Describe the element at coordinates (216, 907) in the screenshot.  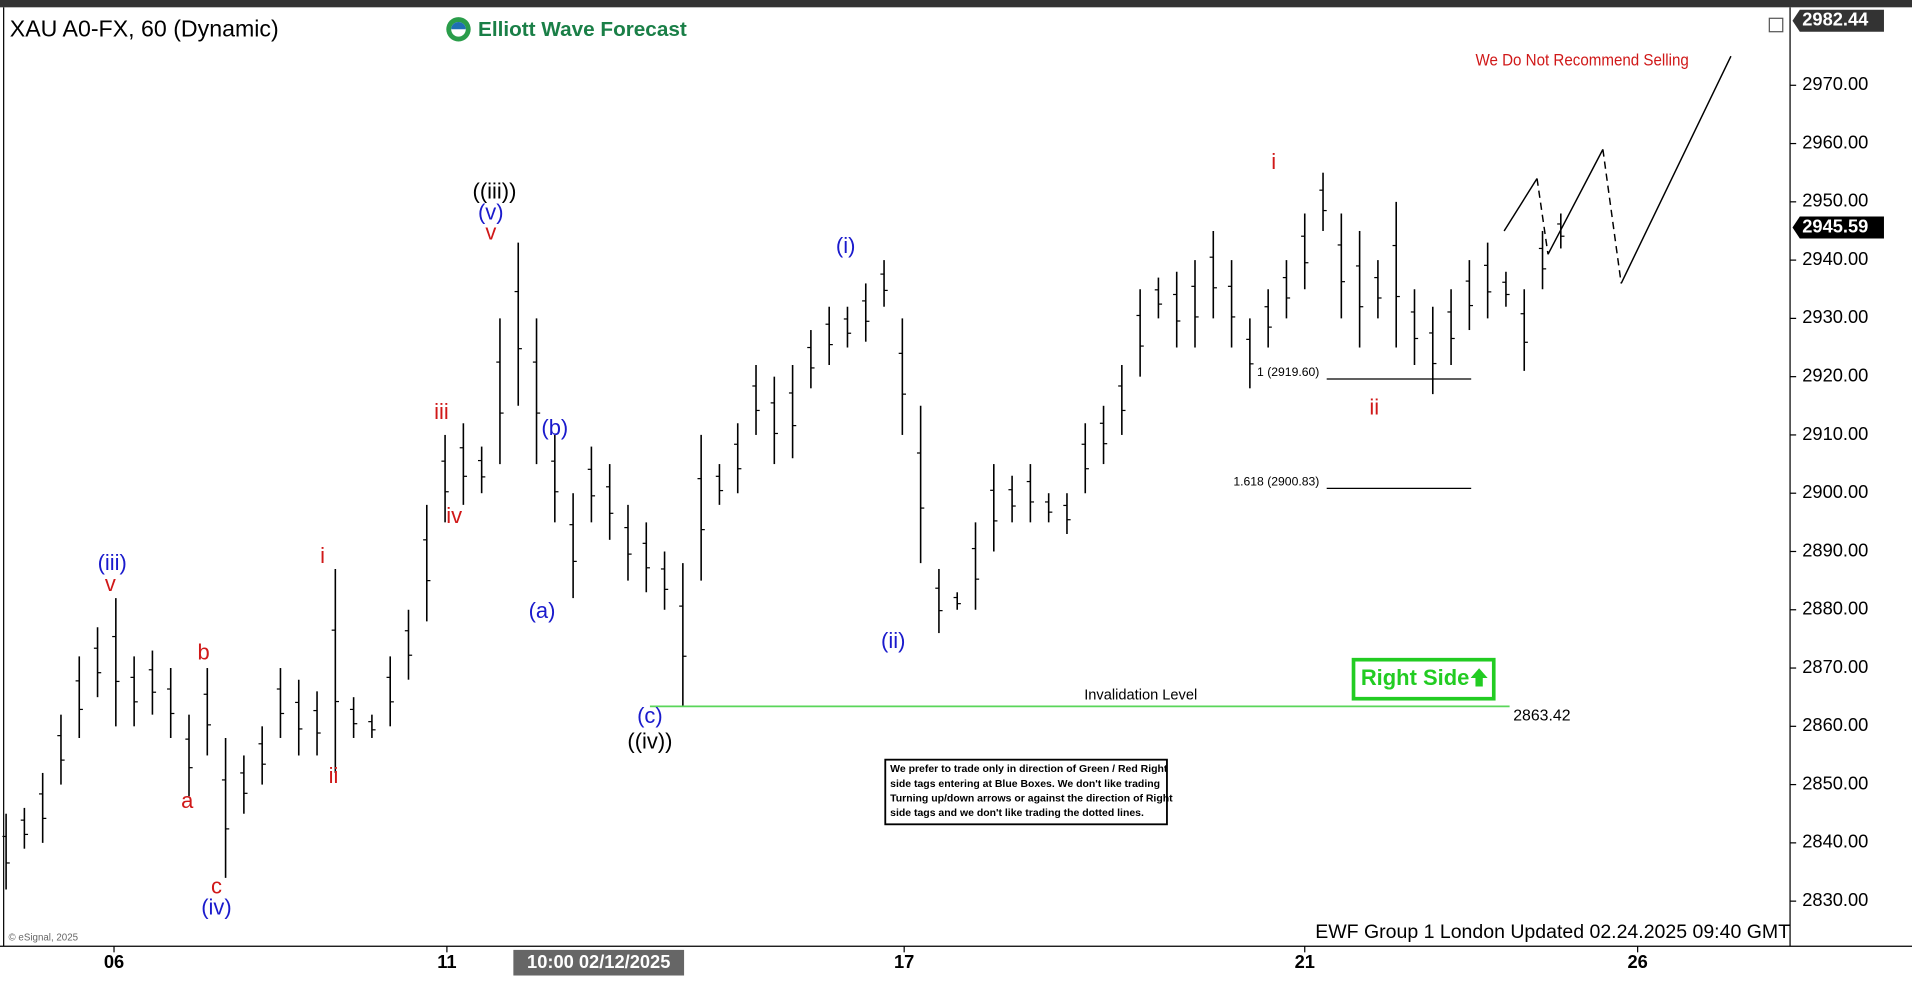
I see `wave-label: (iv)` at that location.